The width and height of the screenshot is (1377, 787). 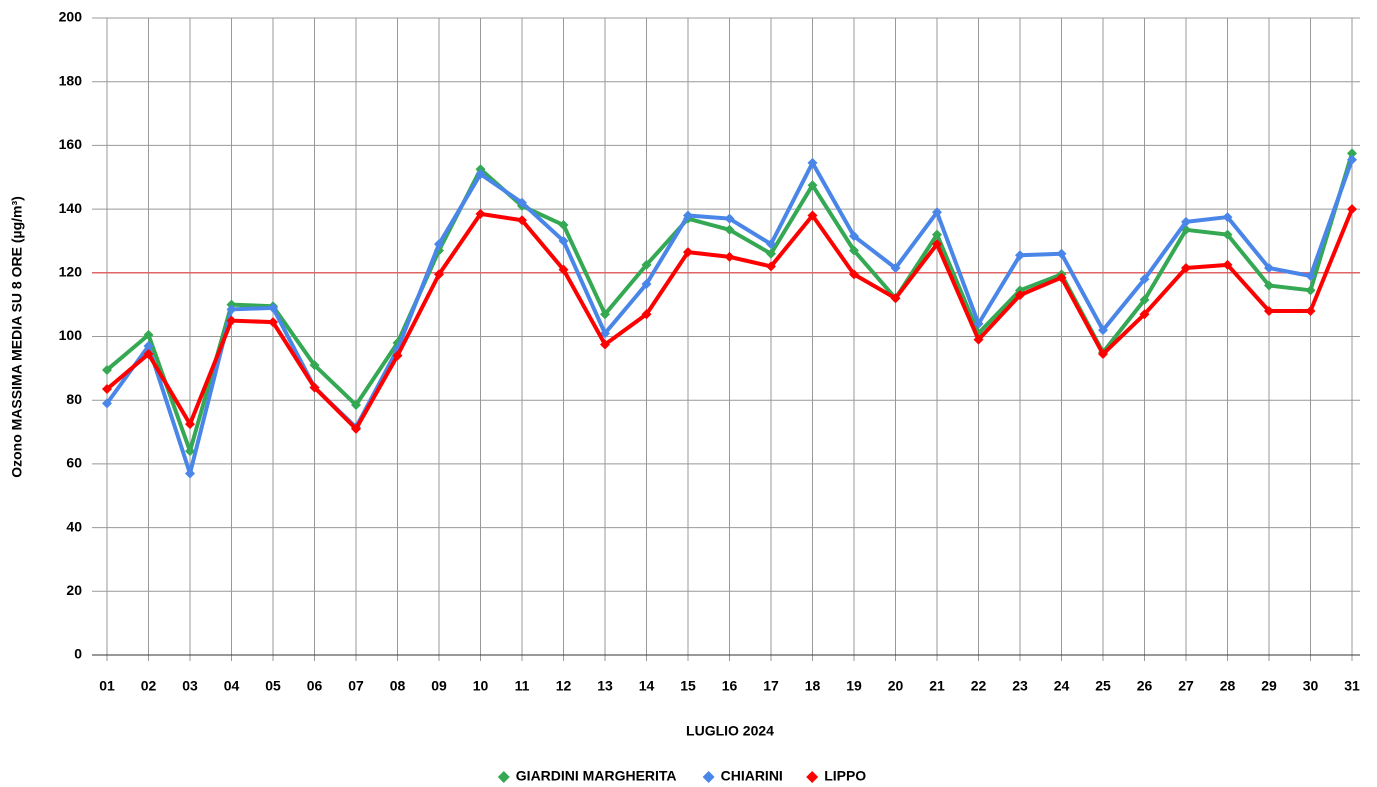 What do you see at coordinates (439, 686) in the screenshot?
I see `x-tick-label: 09` at bounding box center [439, 686].